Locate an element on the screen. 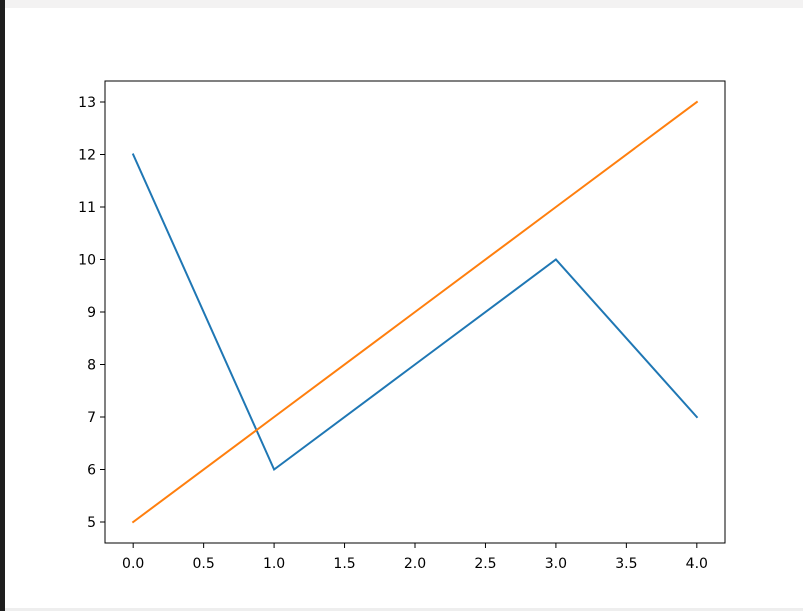 This screenshot has width=803, height=611. window-top-strip is located at coordinates (404, 4).